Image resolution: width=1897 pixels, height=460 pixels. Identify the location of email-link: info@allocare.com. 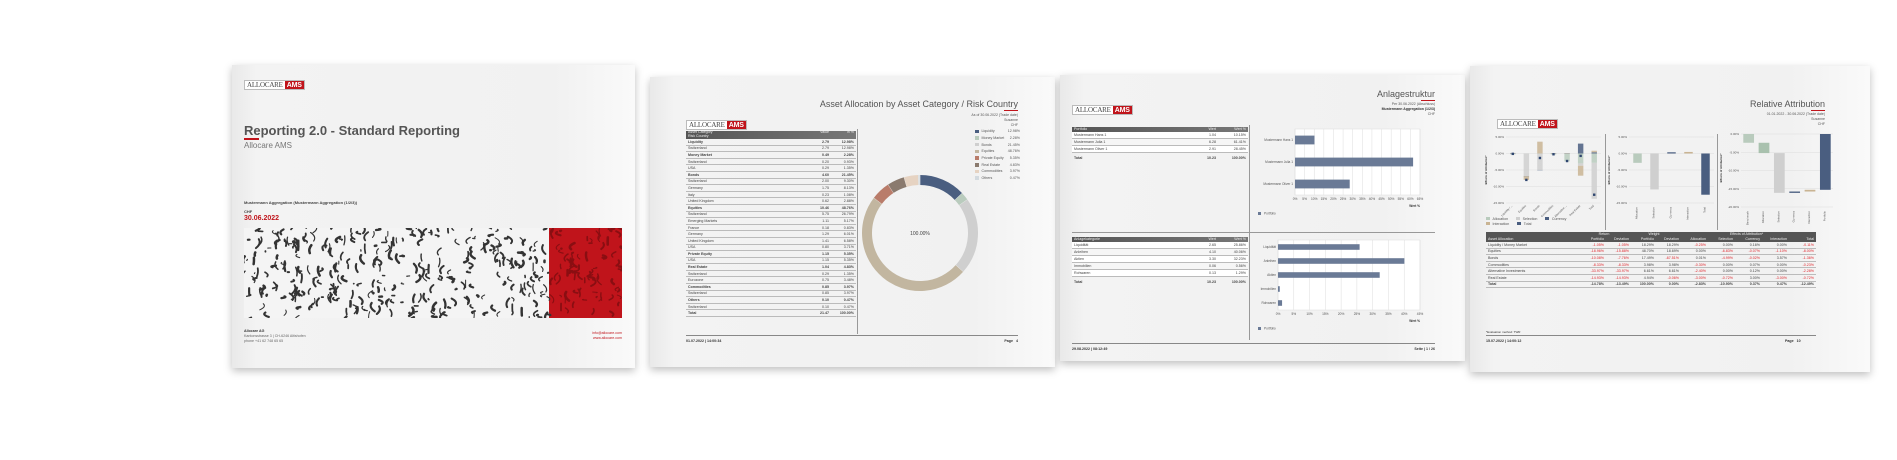
(607, 333).